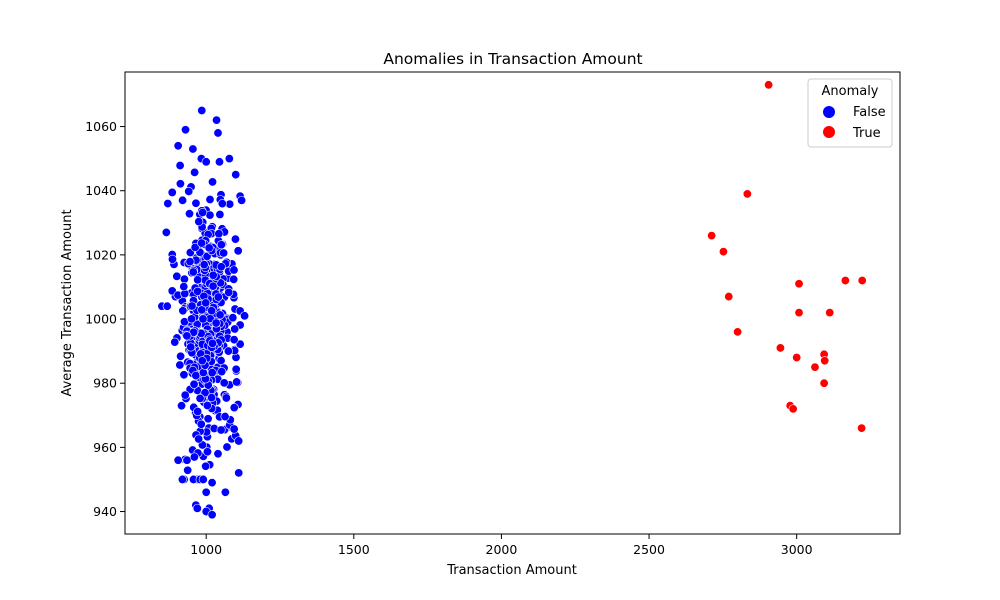  Describe the element at coordinates (849, 91) in the screenshot. I see `legend-title: Anomaly` at that location.